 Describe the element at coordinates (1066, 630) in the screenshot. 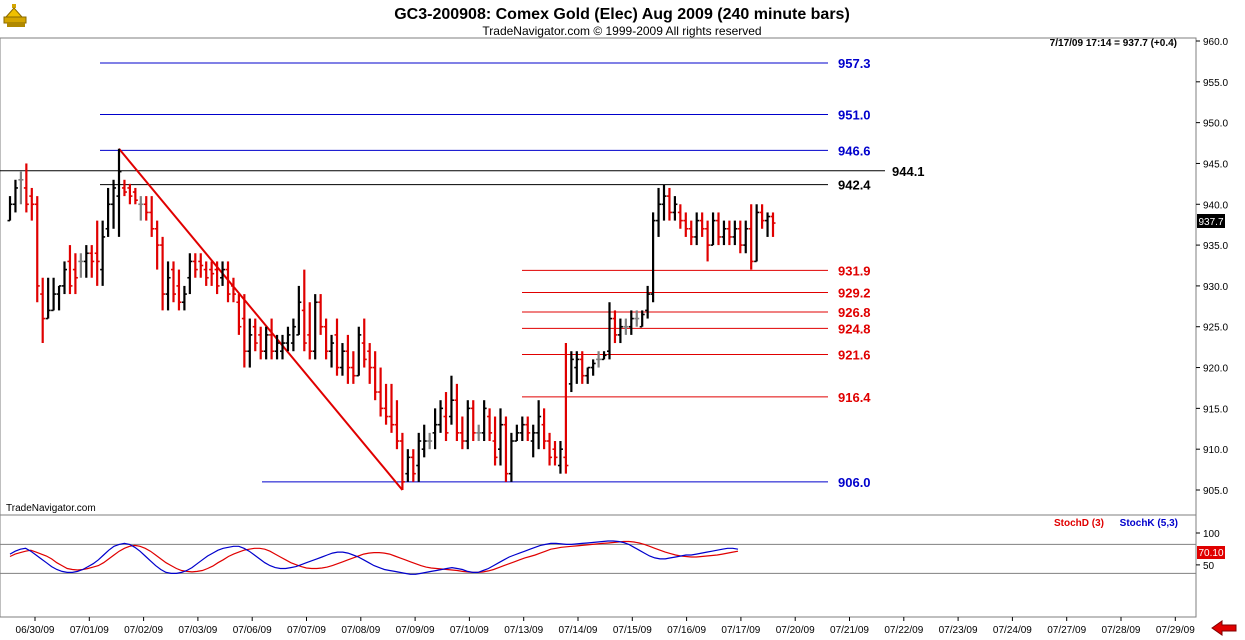

I see `date-tick-label: 07/27/09` at that location.